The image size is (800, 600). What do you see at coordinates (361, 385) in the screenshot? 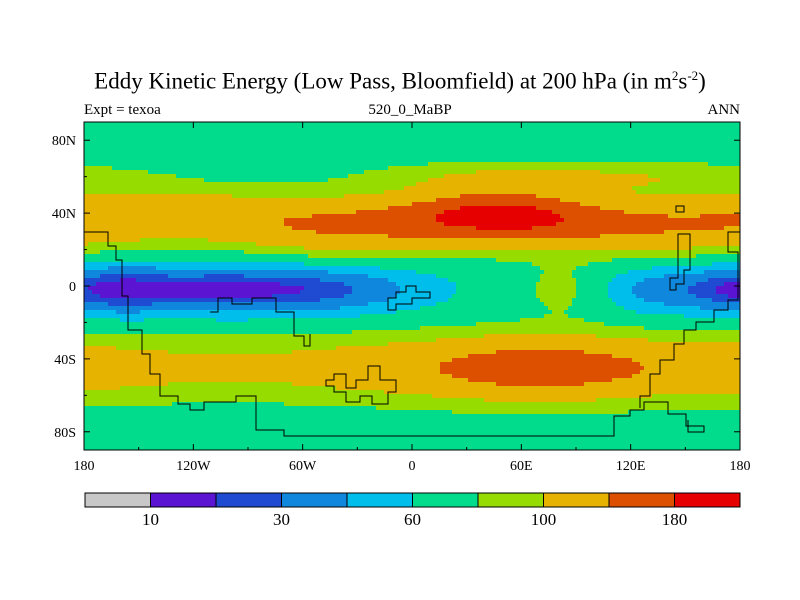
I see `coastline-southern-islands` at bounding box center [361, 385].